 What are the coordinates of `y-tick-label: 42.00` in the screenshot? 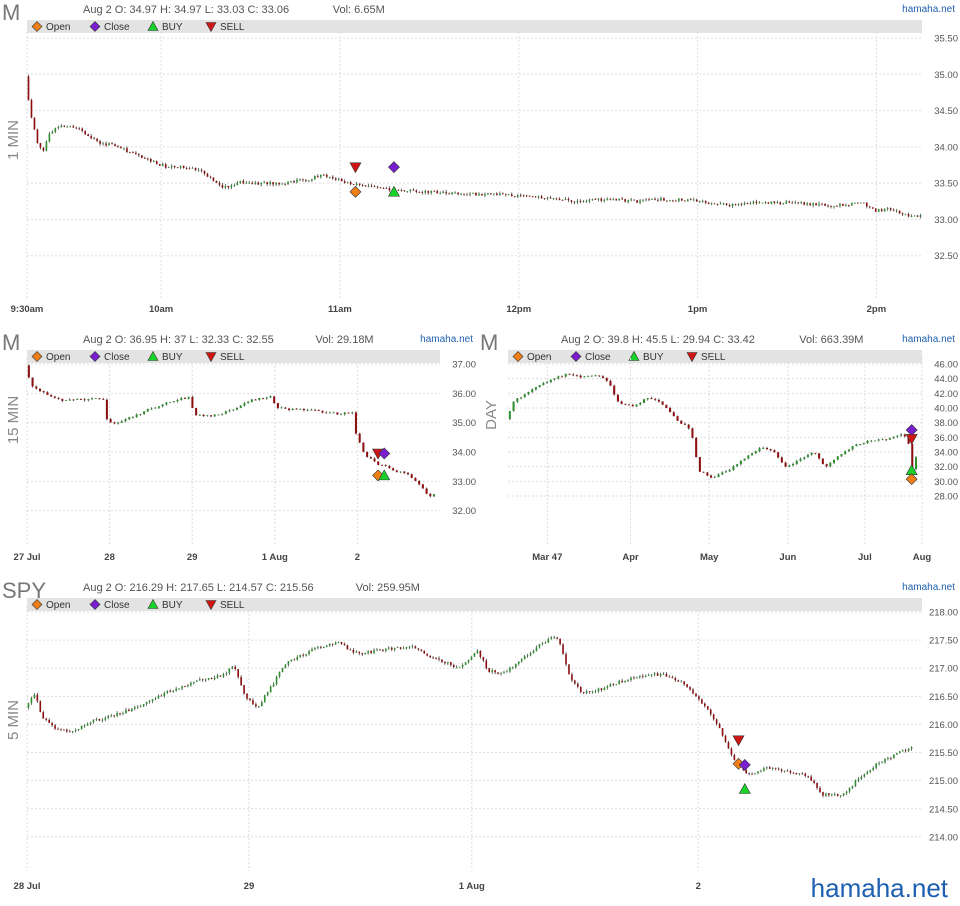 It's located at (946, 394).